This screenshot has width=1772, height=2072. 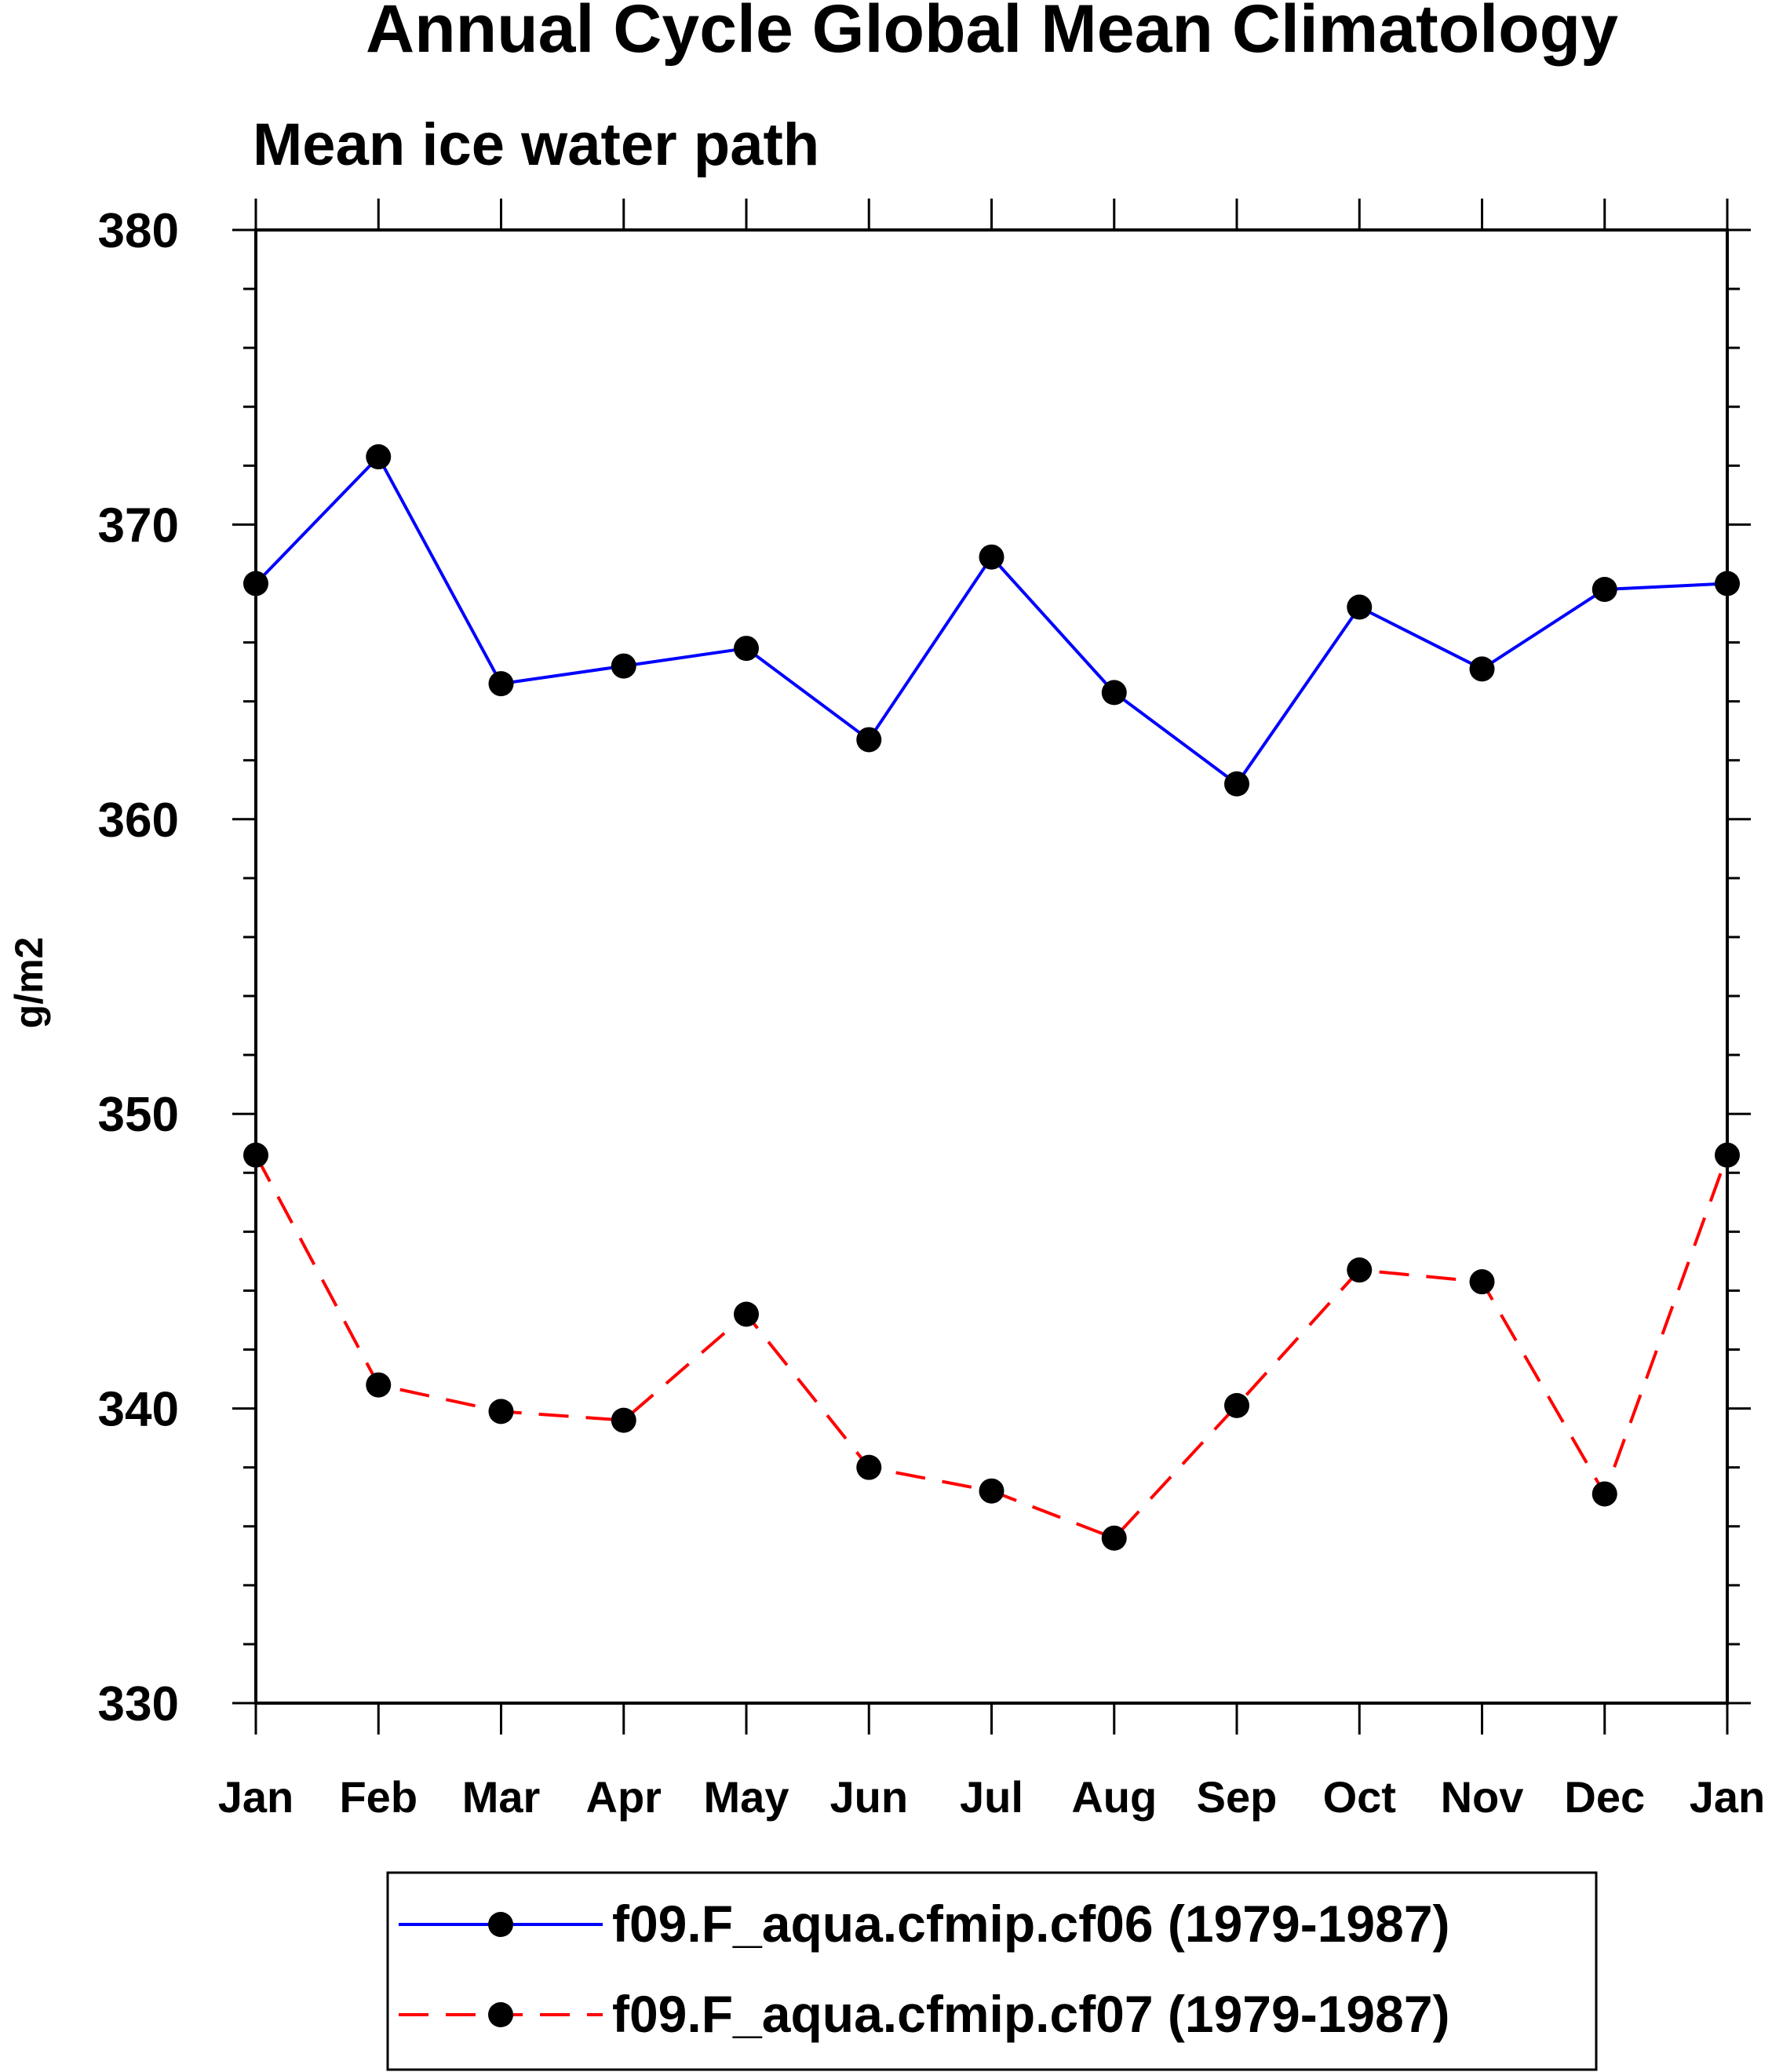 What do you see at coordinates (500, 1924) in the screenshot?
I see `legend-marker-cf06` at bounding box center [500, 1924].